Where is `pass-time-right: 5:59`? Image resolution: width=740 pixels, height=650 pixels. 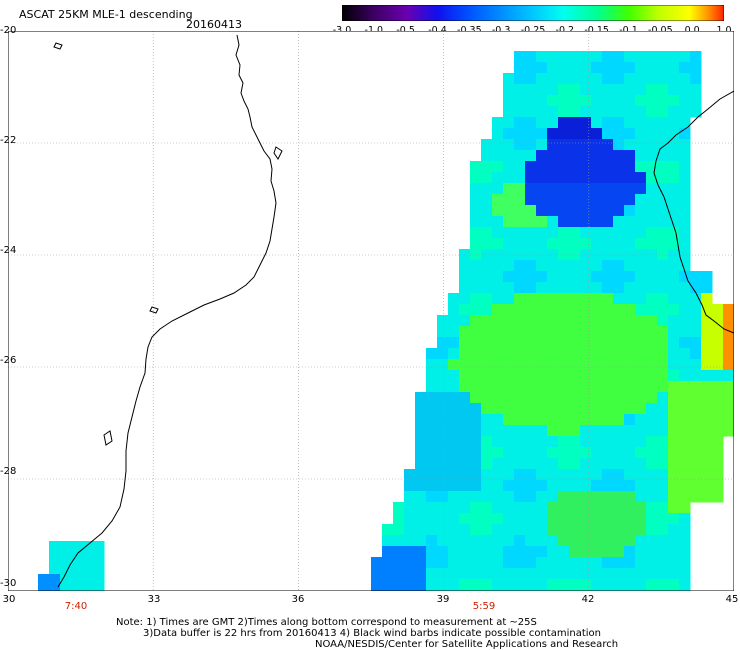 pass-time-right: 5:59 is located at coordinates (484, 606).